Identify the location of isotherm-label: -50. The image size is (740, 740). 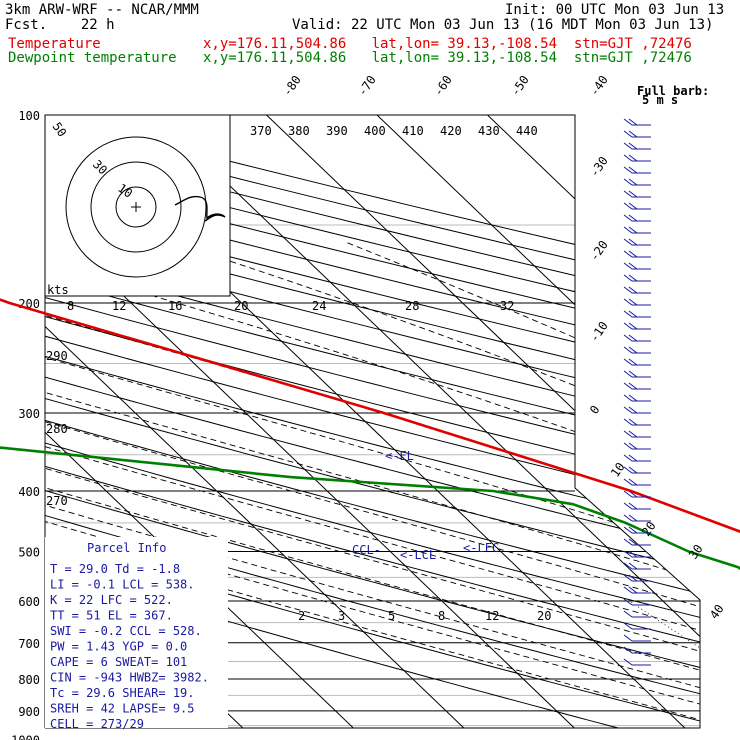
(520, 86).